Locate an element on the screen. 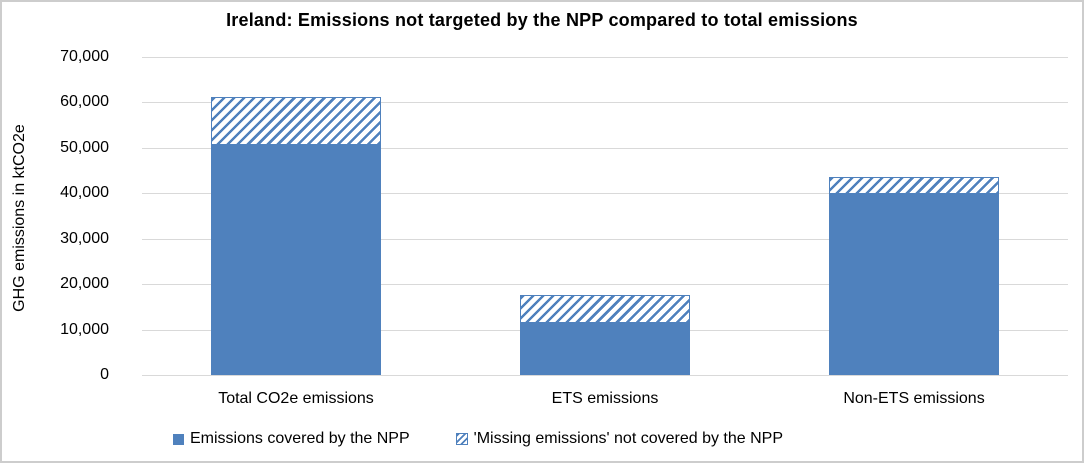  category-label: Non-ETS emissions is located at coordinates (914, 398).